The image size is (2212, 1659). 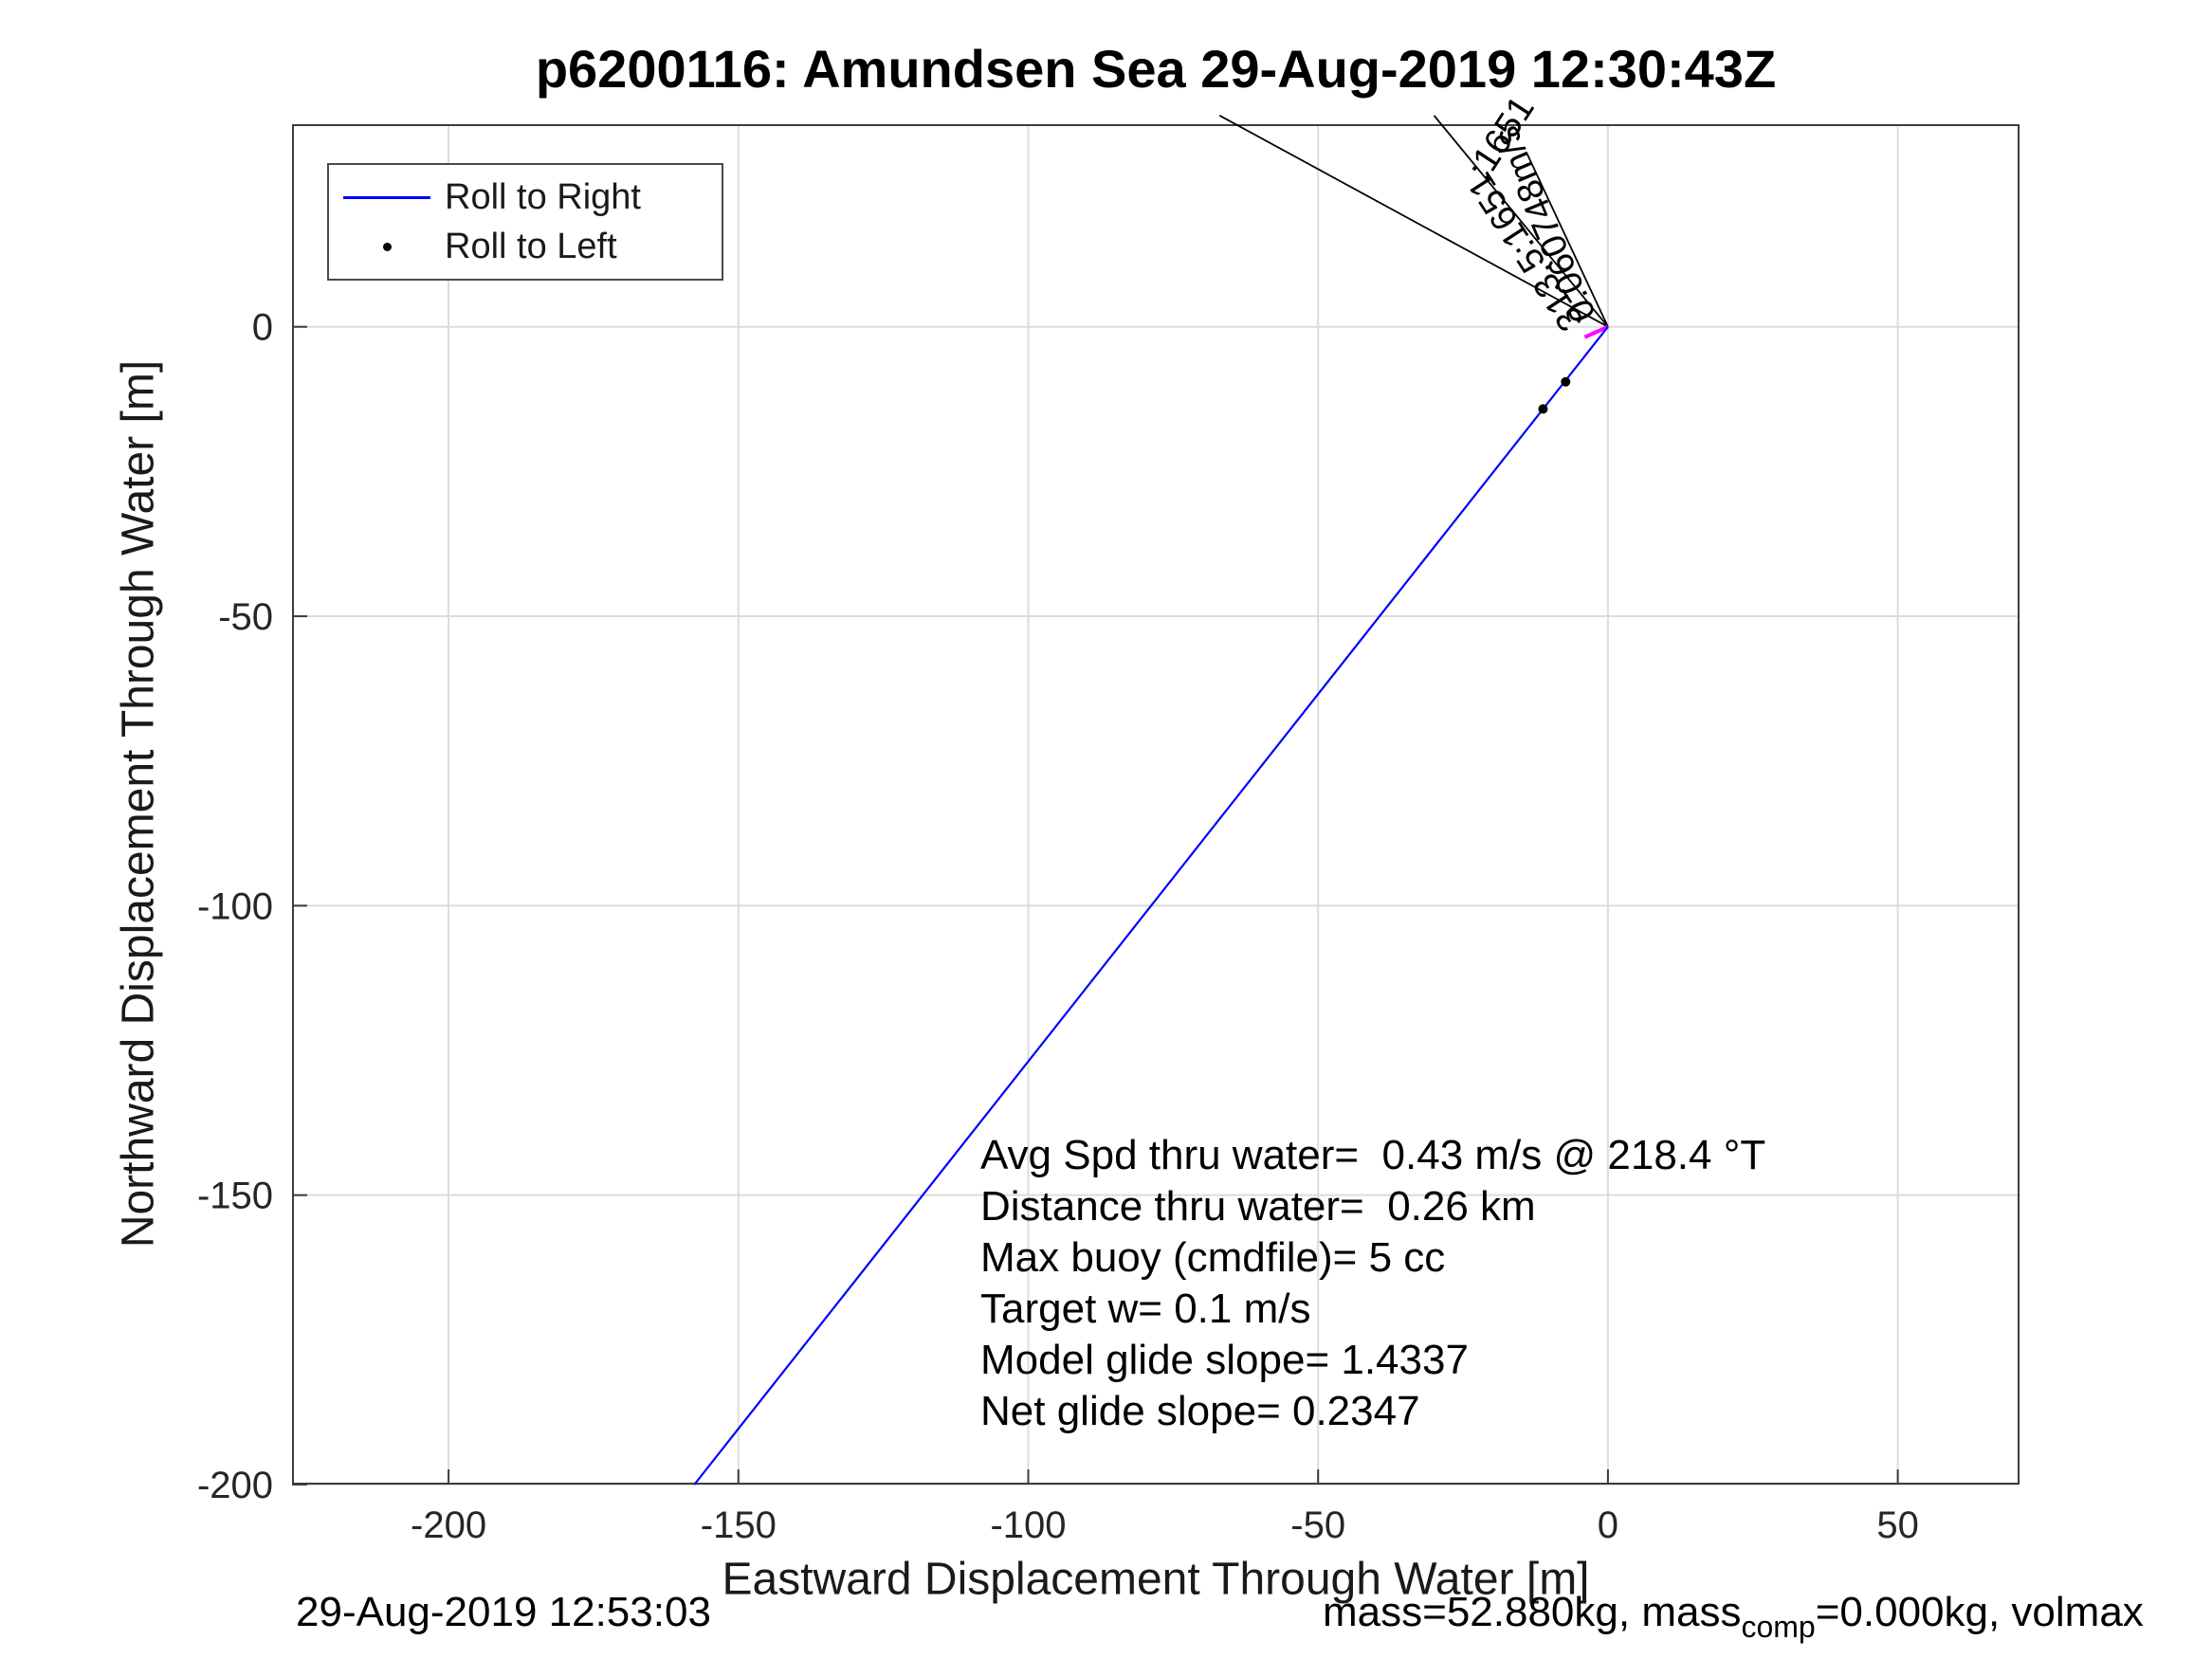 What do you see at coordinates (543, 196) in the screenshot?
I see `legend-label-roll-to-right: Roll to Right` at bounding box center [543, 196].